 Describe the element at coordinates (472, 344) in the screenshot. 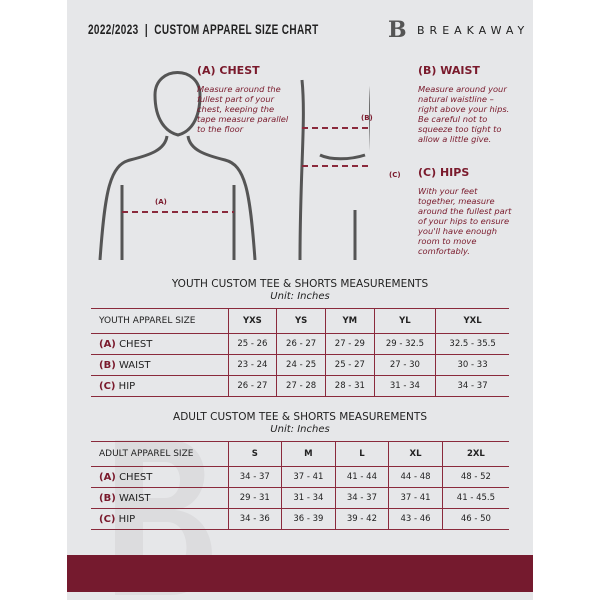

I see `table-cell: 32.5 - 35.5` at that location.